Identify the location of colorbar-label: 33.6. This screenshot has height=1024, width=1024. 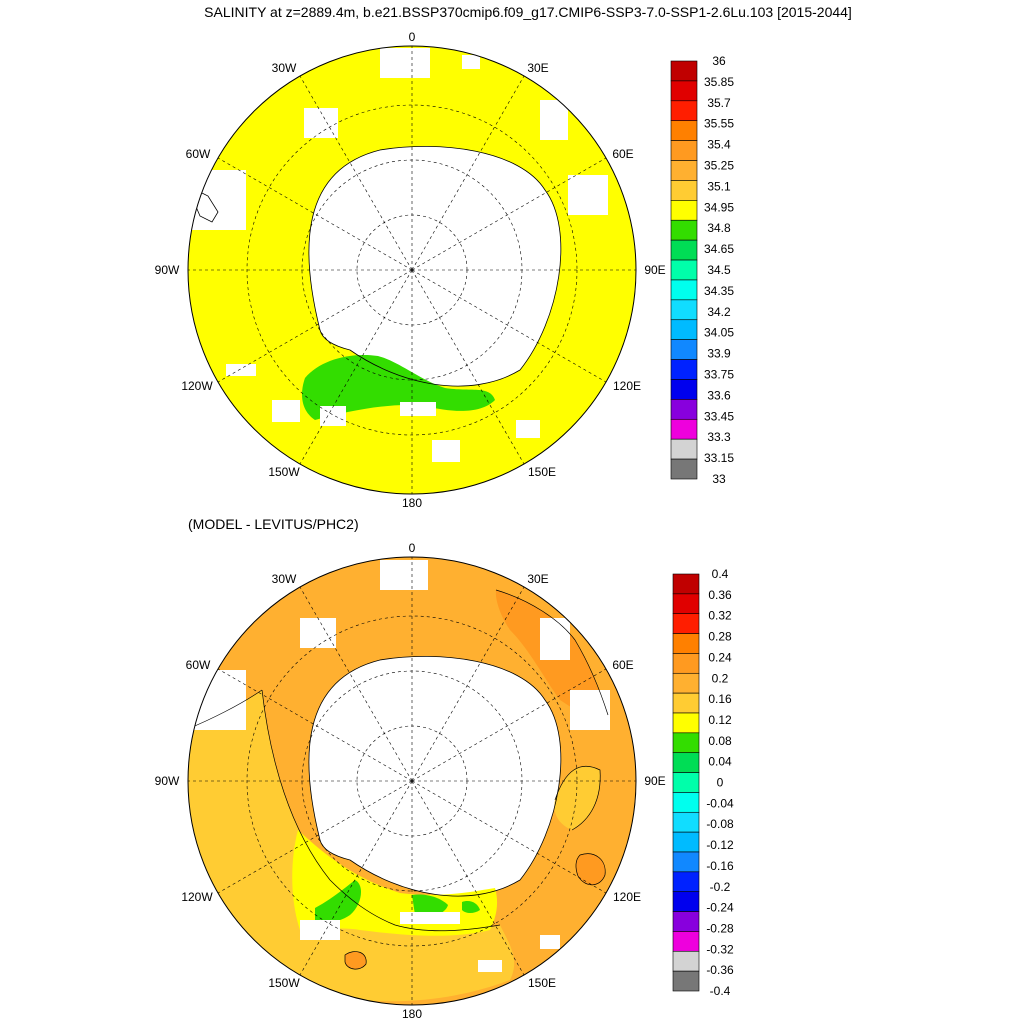
(719, 395).